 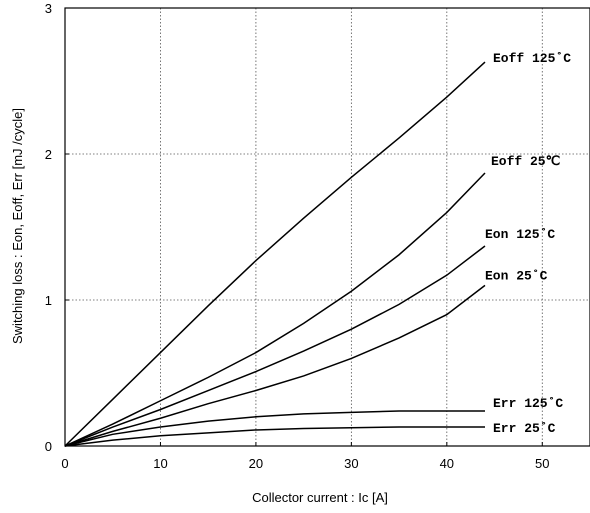 I want to click on x-tick-label: 30, so click(x=351, y=463).